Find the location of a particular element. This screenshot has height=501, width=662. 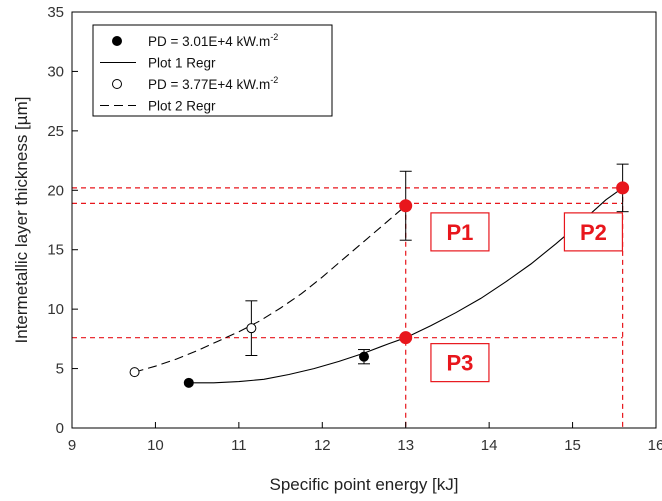

x-tick-label: 10 is located at coordinates (155, 445).